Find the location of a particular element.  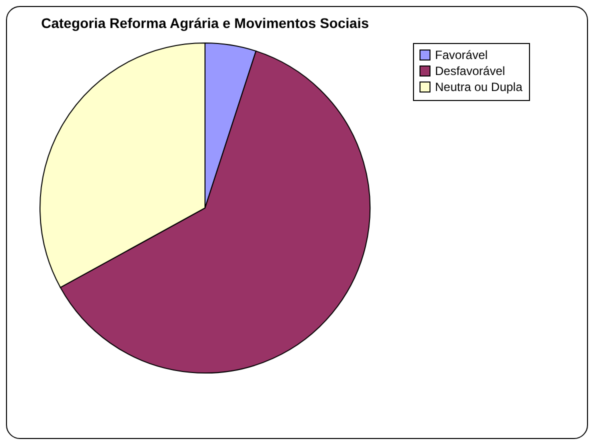

legend-label: Neutra ou Dupla is located at coordinates (479, 87).